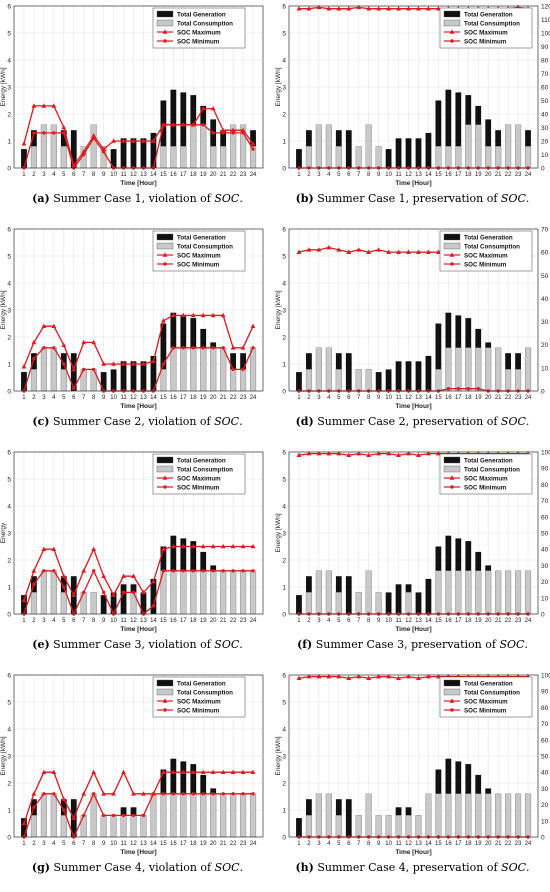 The width and height of the screenshot is (550, 892). Describe the element at coordinates (193, 175) in the screenshot. I see `x-tick-label: 18` at that location.